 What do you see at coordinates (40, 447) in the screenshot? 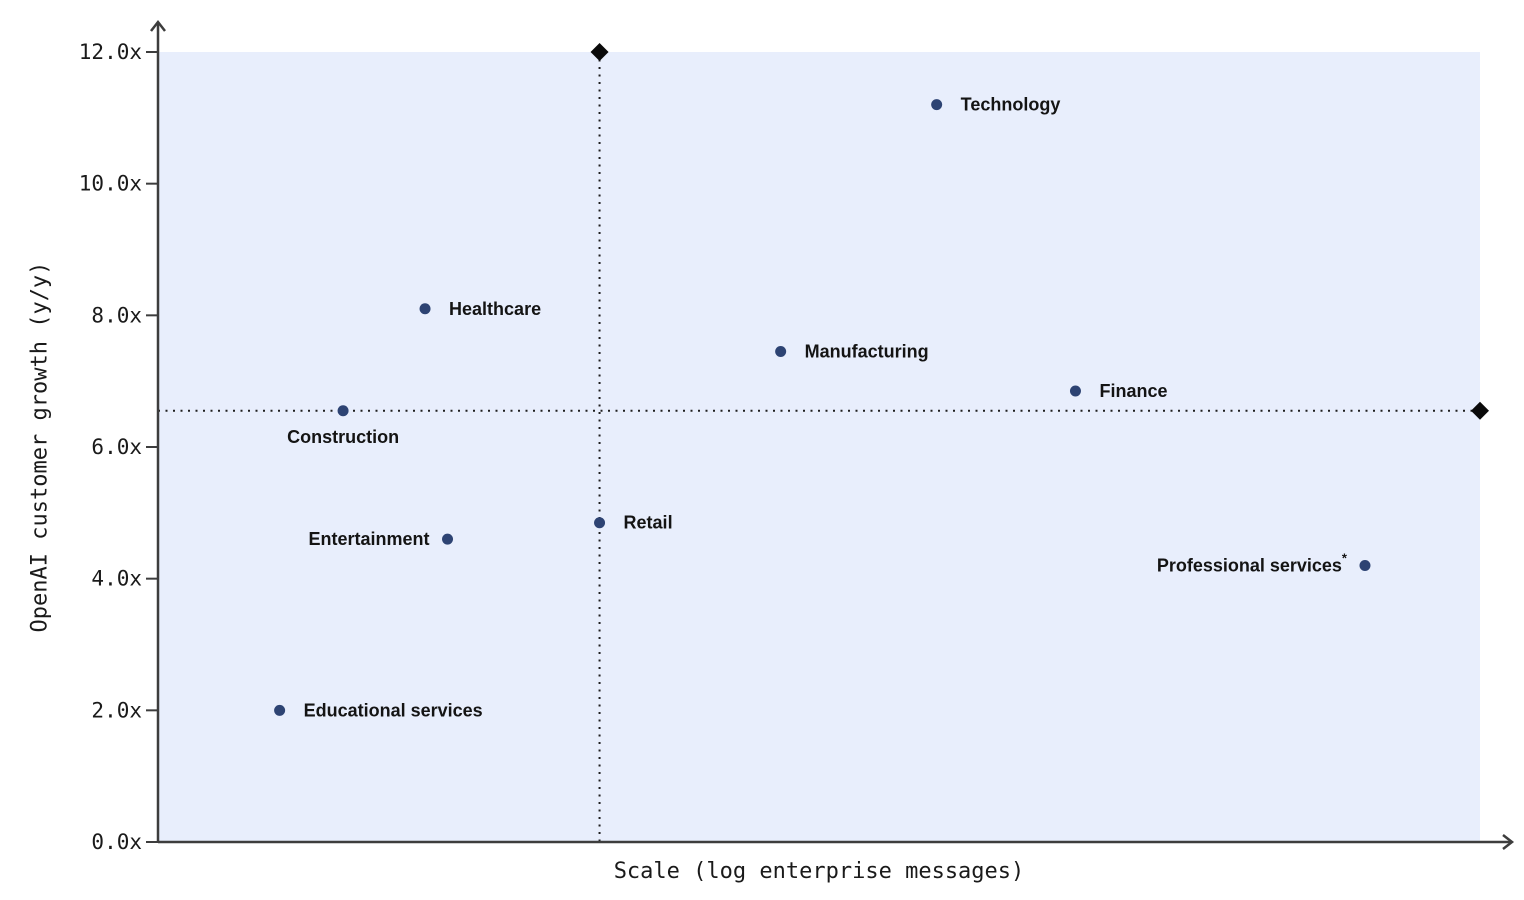
I see `y-axis-title: OpenAI customer growth (y/y)` at bounding box center [40, 447].